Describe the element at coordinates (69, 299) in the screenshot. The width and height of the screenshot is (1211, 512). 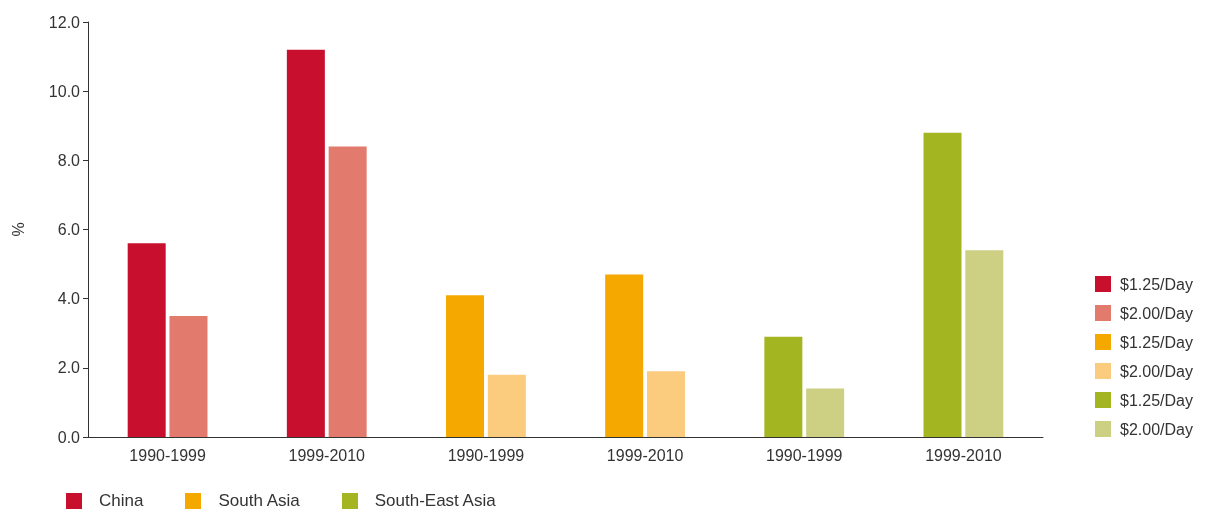
I see `y-tick-label: 4.0` at that location.